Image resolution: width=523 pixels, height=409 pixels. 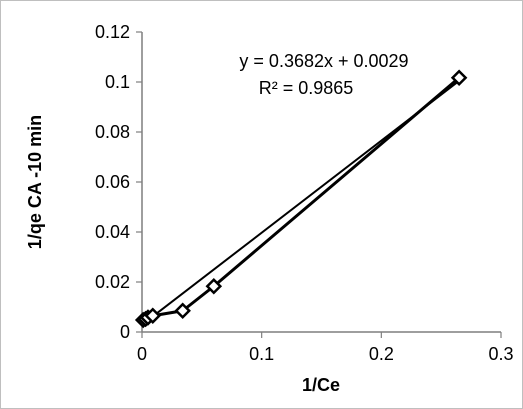 What do you see at coordinates (112, 232) in the screenshot?
I see `y-tick-label: 0.04` at bounding box center [112, 232].